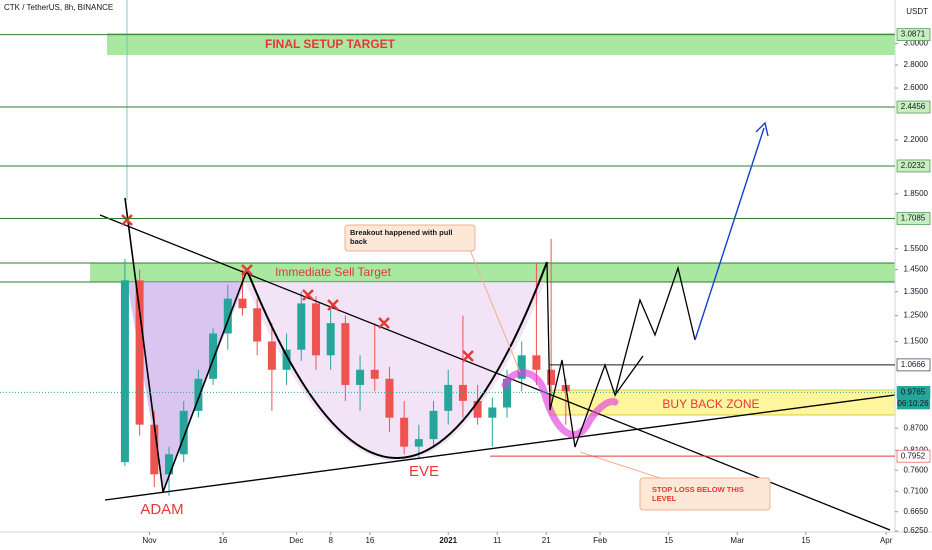 The width and height of the screenshot is (932, 550). Describe the element at coordinates (186, 345) in the screenshot. I see `adam-line` at that location.